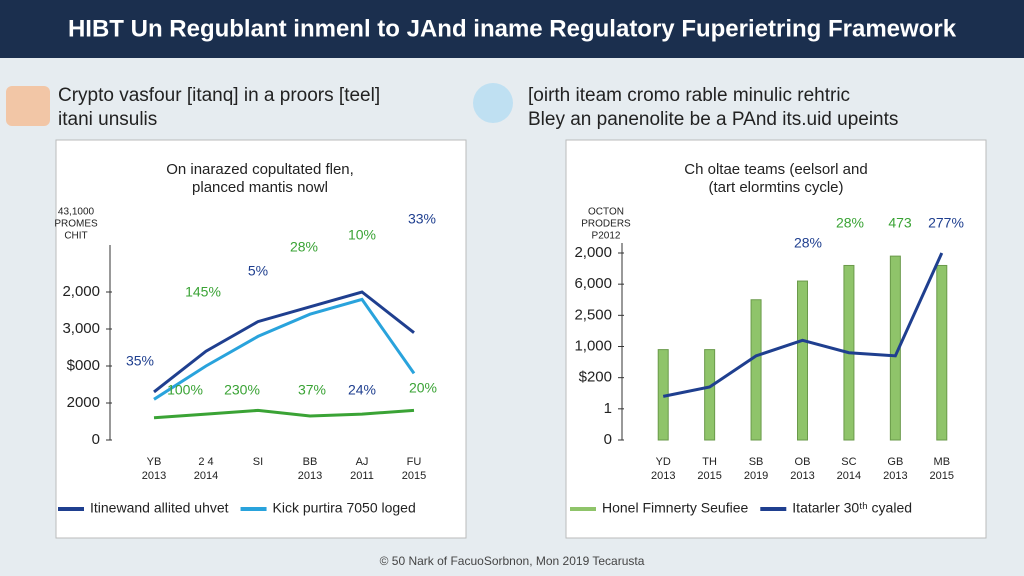 The width and height of the screenshot is (1024, 576). I want to click on y-axis-label: PROMES, so click(76, 224).